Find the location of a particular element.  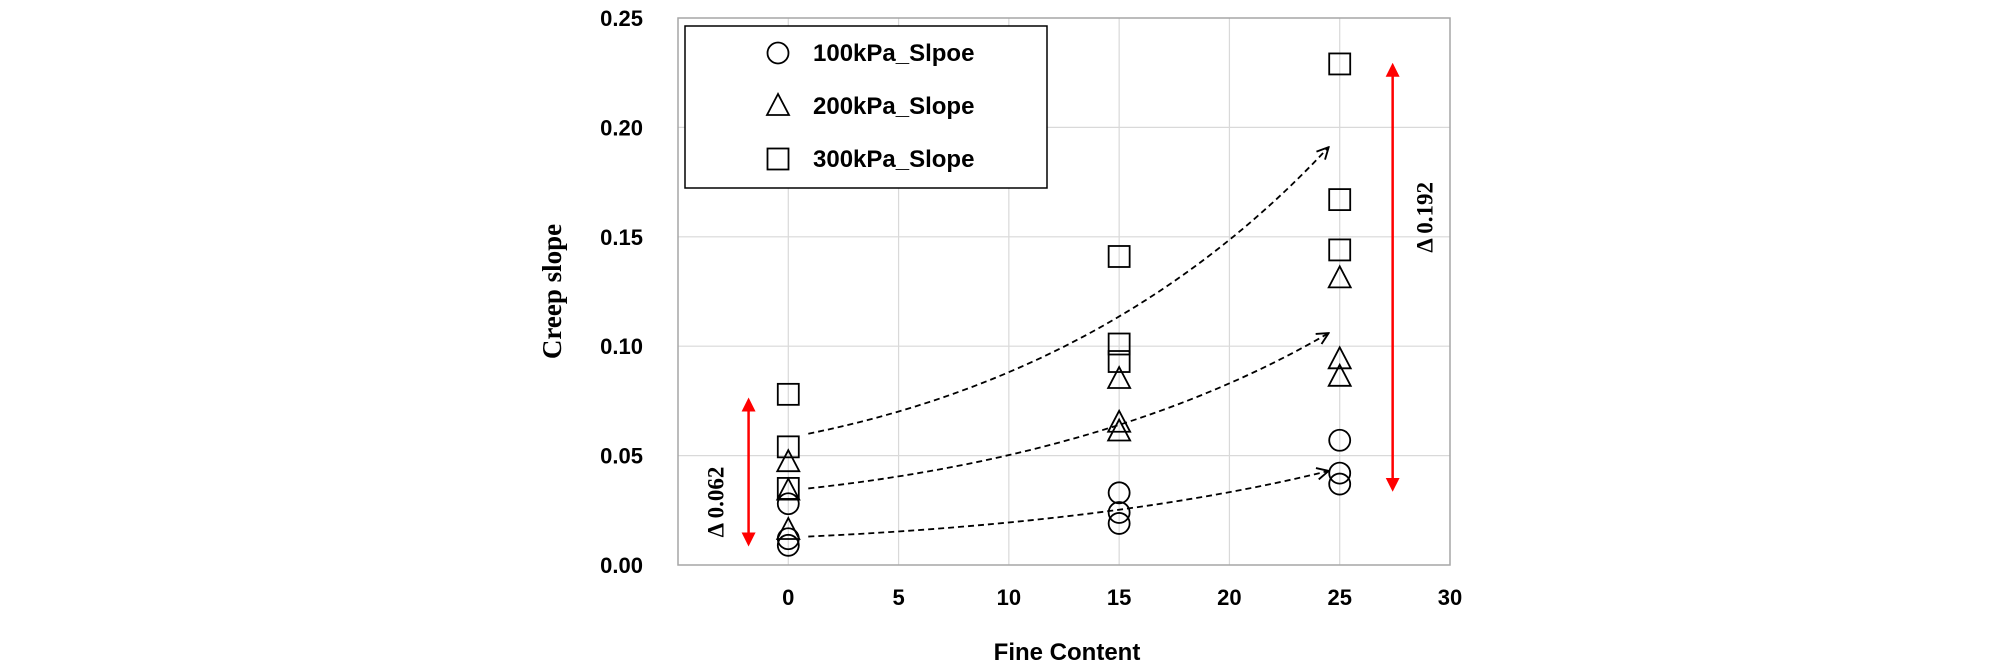

legend-box is located at coordinates (866, 107).